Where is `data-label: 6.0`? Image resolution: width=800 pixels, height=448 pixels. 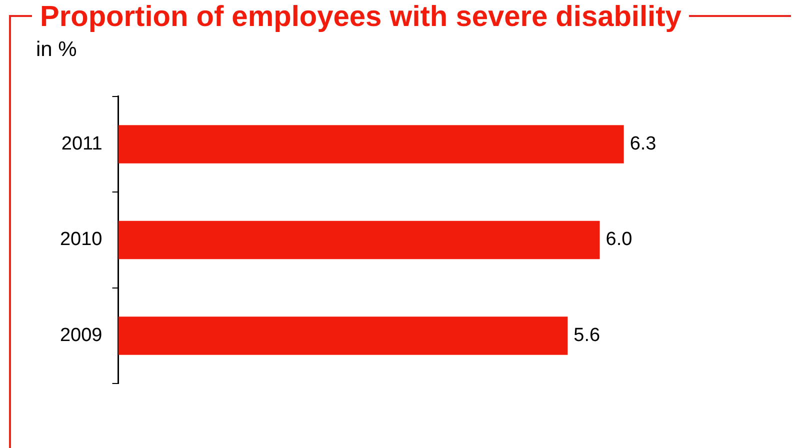 data-label: 6.0 is located at coordinates (619, 239).